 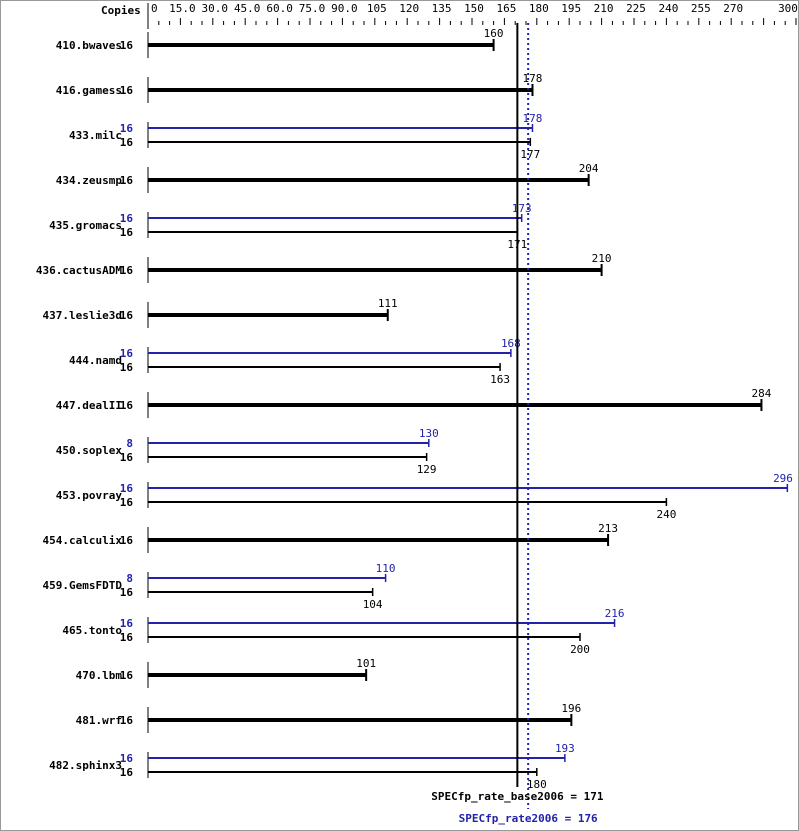 I want to click on peak-value-label: 178, so click(x=533, y=118).